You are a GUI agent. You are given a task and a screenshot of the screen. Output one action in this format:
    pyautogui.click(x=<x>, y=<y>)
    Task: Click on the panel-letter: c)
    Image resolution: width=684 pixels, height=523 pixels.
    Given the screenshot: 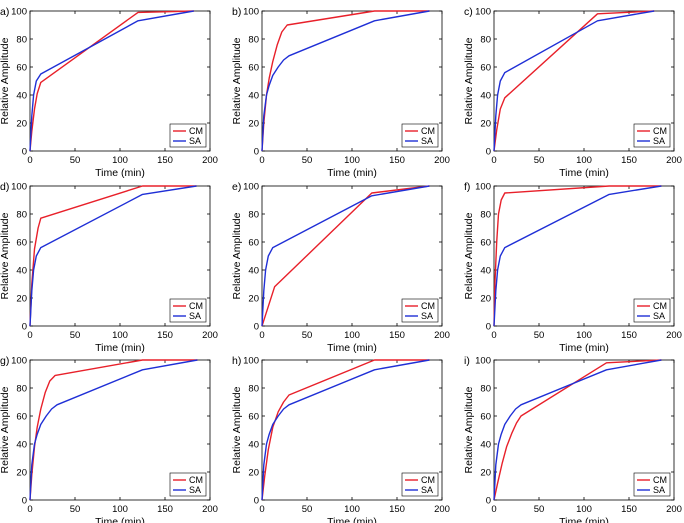 What is the action you would take?
    pyautogui.click(x=468, y=12)
    